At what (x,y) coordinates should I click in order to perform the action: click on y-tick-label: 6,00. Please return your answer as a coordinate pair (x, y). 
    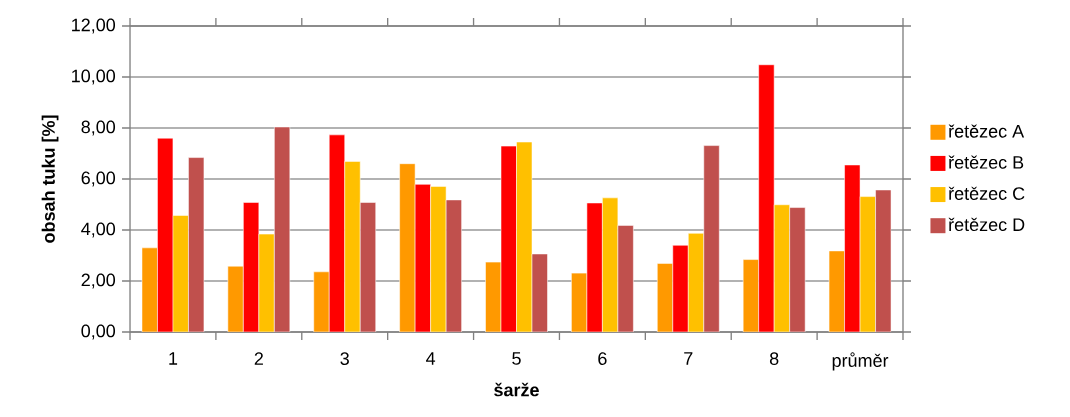
    Looking at the image, I should click on (98, 179).